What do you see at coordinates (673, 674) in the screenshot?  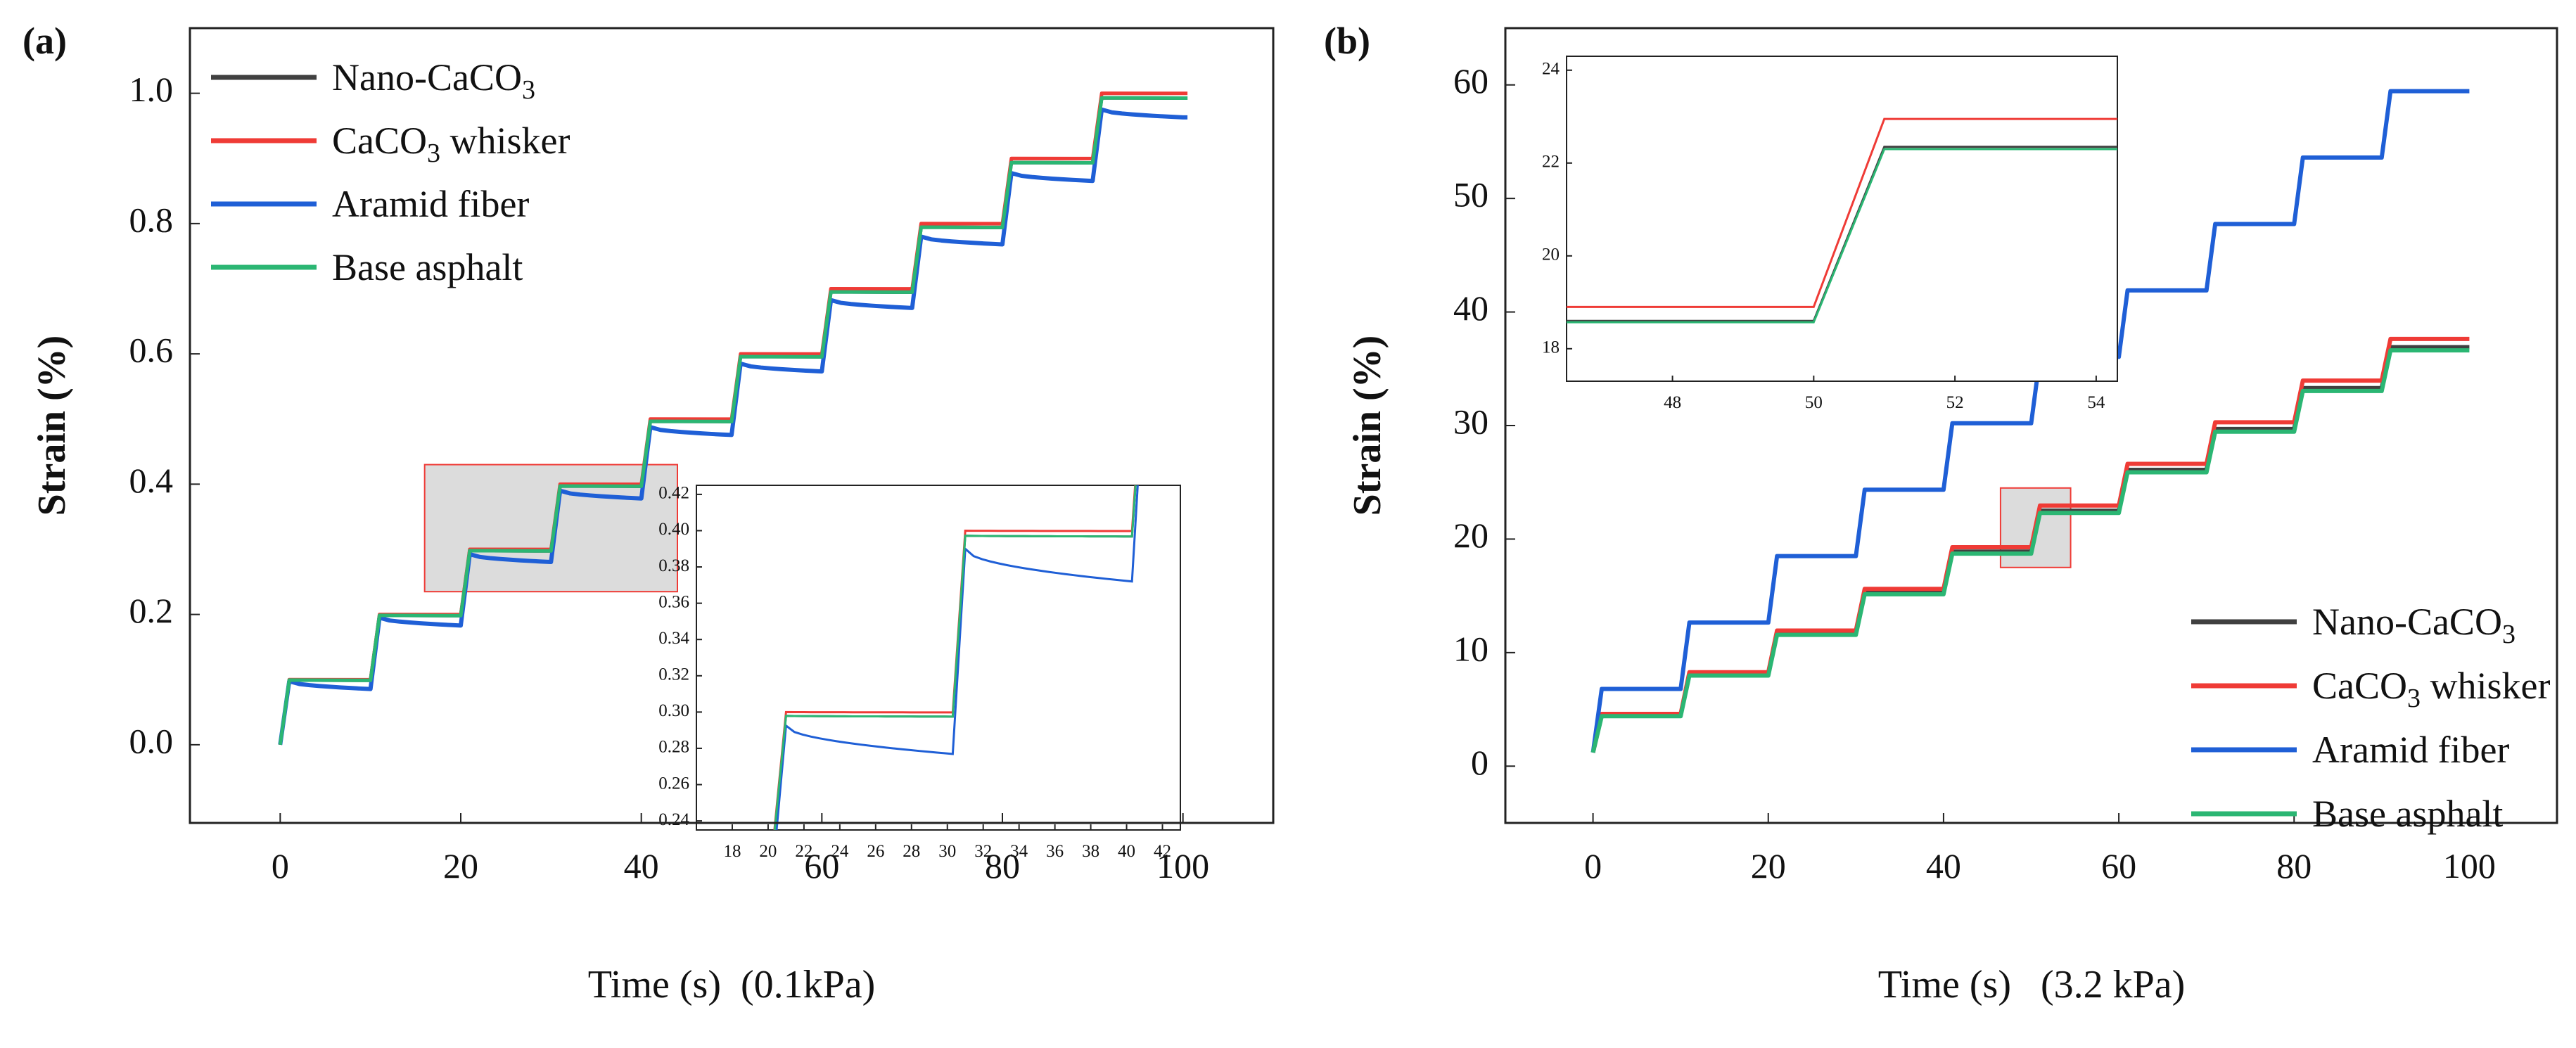 I see `y-tick-label: 0.32` at bounding box center [673, 674].